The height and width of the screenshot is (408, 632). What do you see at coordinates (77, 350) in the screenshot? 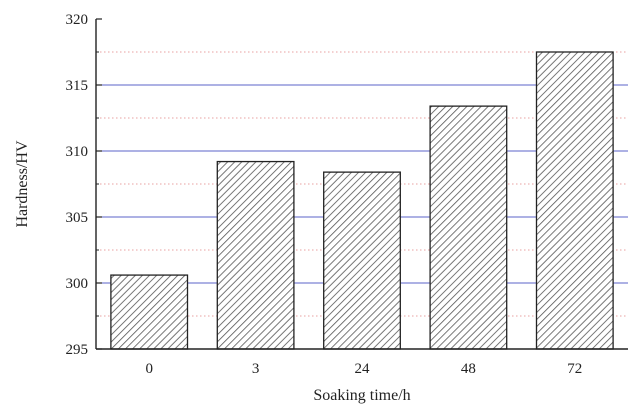
I see `y-tick-label: 295` at bounding box center [77, 350].